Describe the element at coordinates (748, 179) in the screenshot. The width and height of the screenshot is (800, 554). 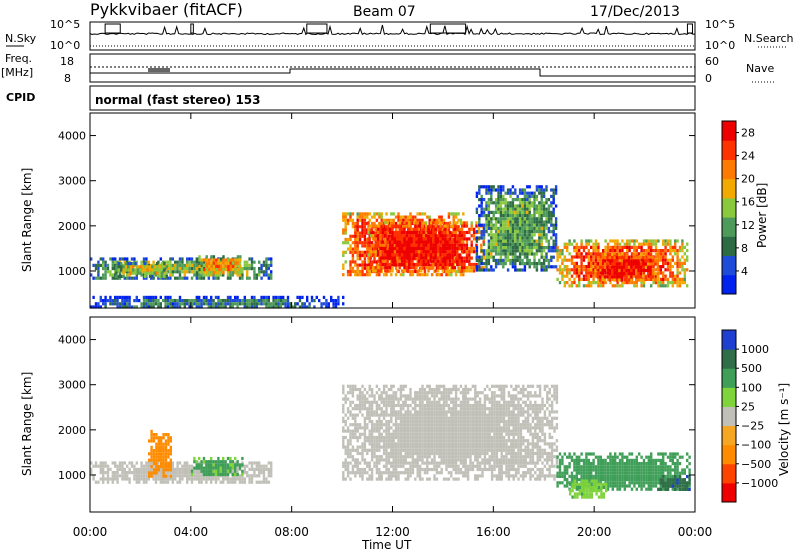
I see `power-colorbar-tick-label: 20` at that location.